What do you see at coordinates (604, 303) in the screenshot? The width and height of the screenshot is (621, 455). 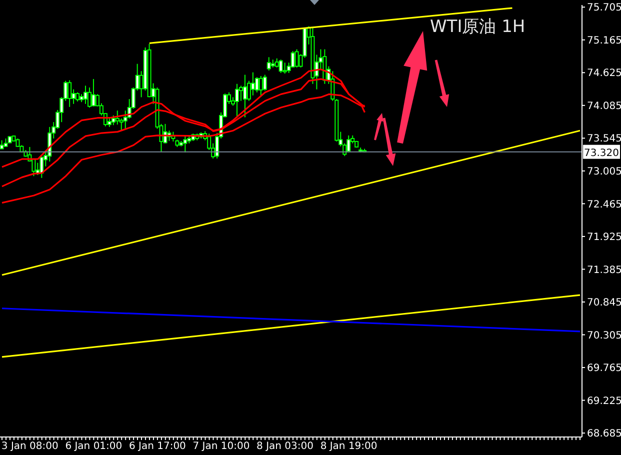 I see `y-tick-label: 70.845` at bounding box center [604, 303].